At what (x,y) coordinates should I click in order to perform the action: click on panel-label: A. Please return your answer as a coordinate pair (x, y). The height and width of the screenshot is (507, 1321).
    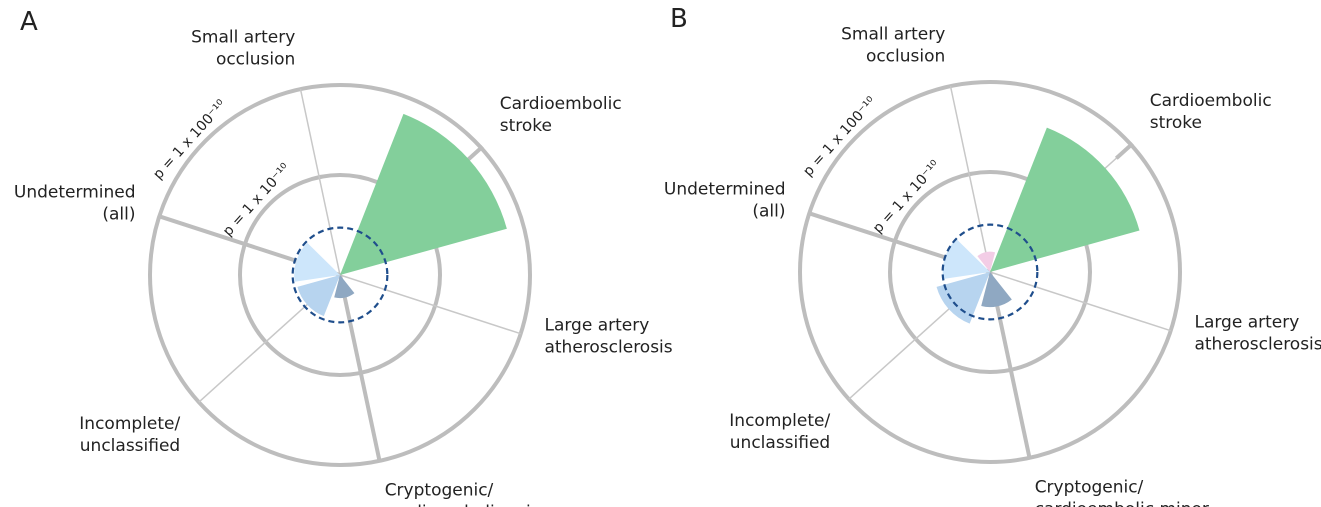
    Looking at the image, I should click on (29, 22).